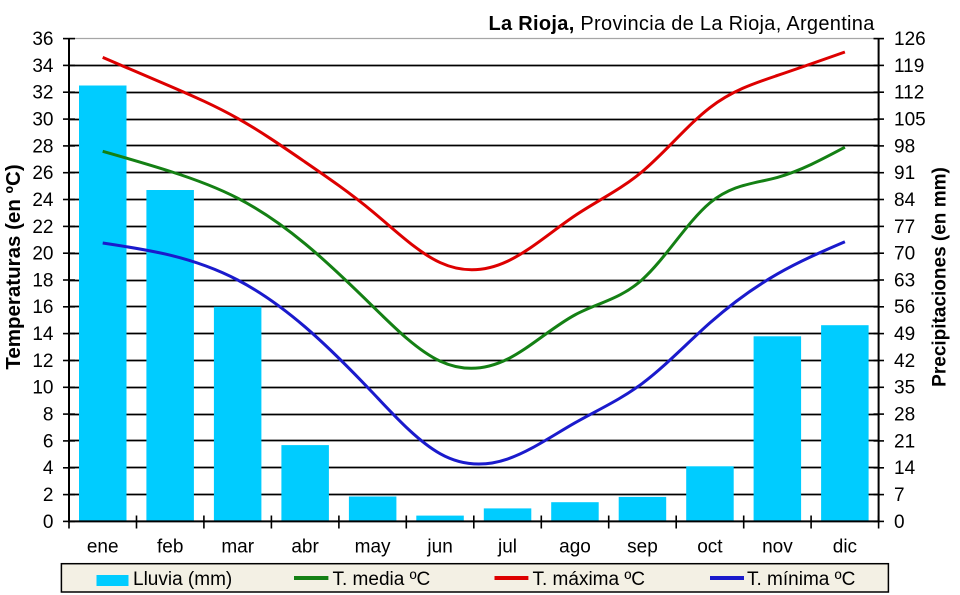 The image size is (960, 595). I want to click on svg-text: 119, so click(909, 66).